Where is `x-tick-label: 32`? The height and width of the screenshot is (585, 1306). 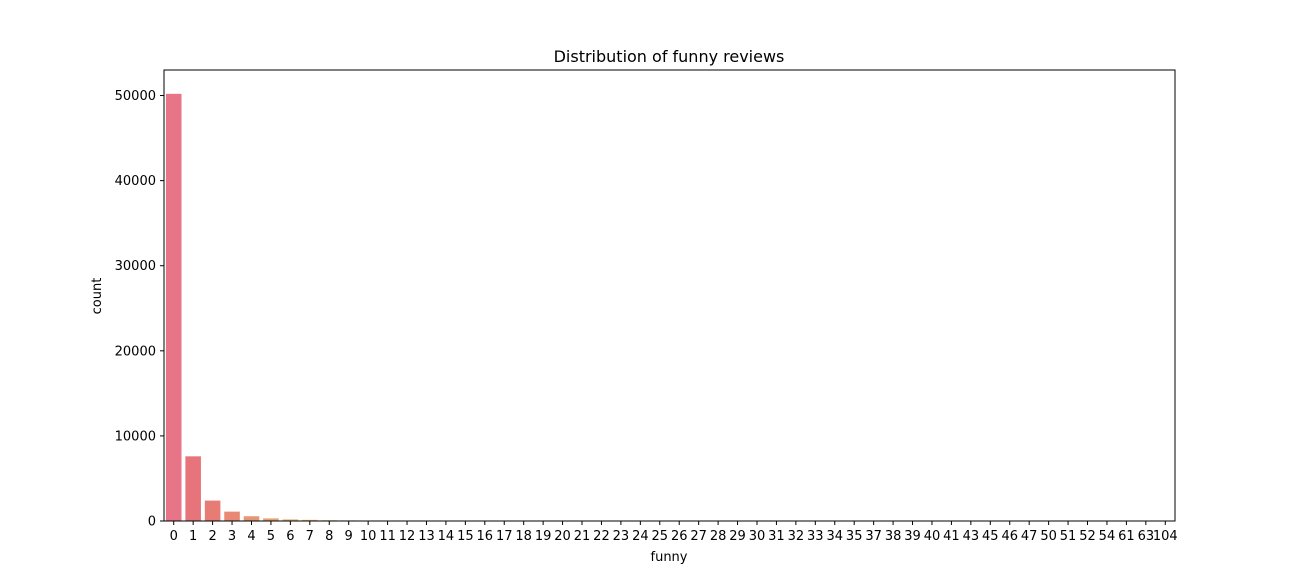 x-tick-label: 32 is located at coordinates (796, 536).